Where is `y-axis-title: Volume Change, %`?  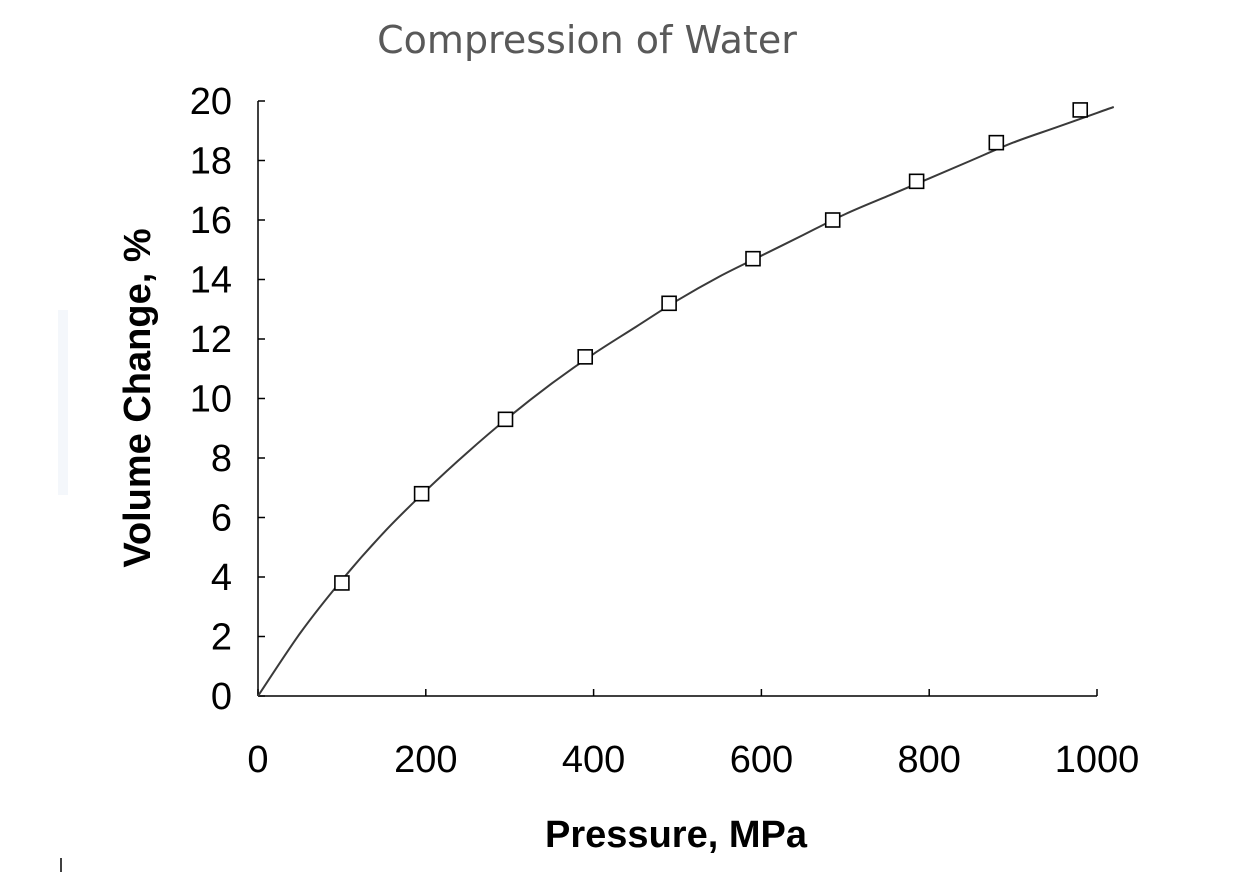
y-axis-title: Volume Change, % is located at coordinates (138, 397).